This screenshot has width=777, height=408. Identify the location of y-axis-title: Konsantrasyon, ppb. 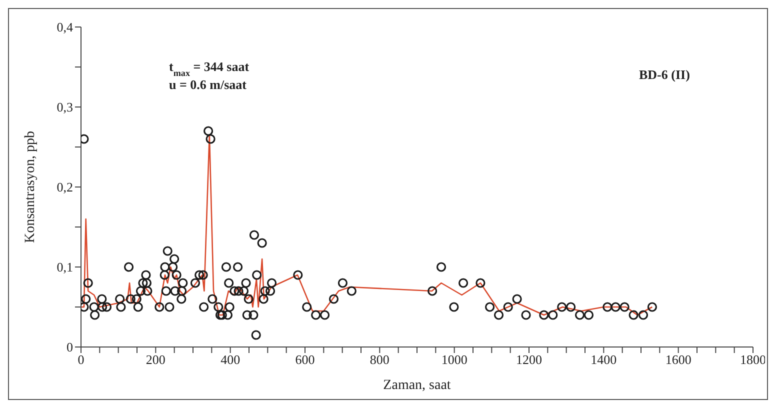
(30, 187).